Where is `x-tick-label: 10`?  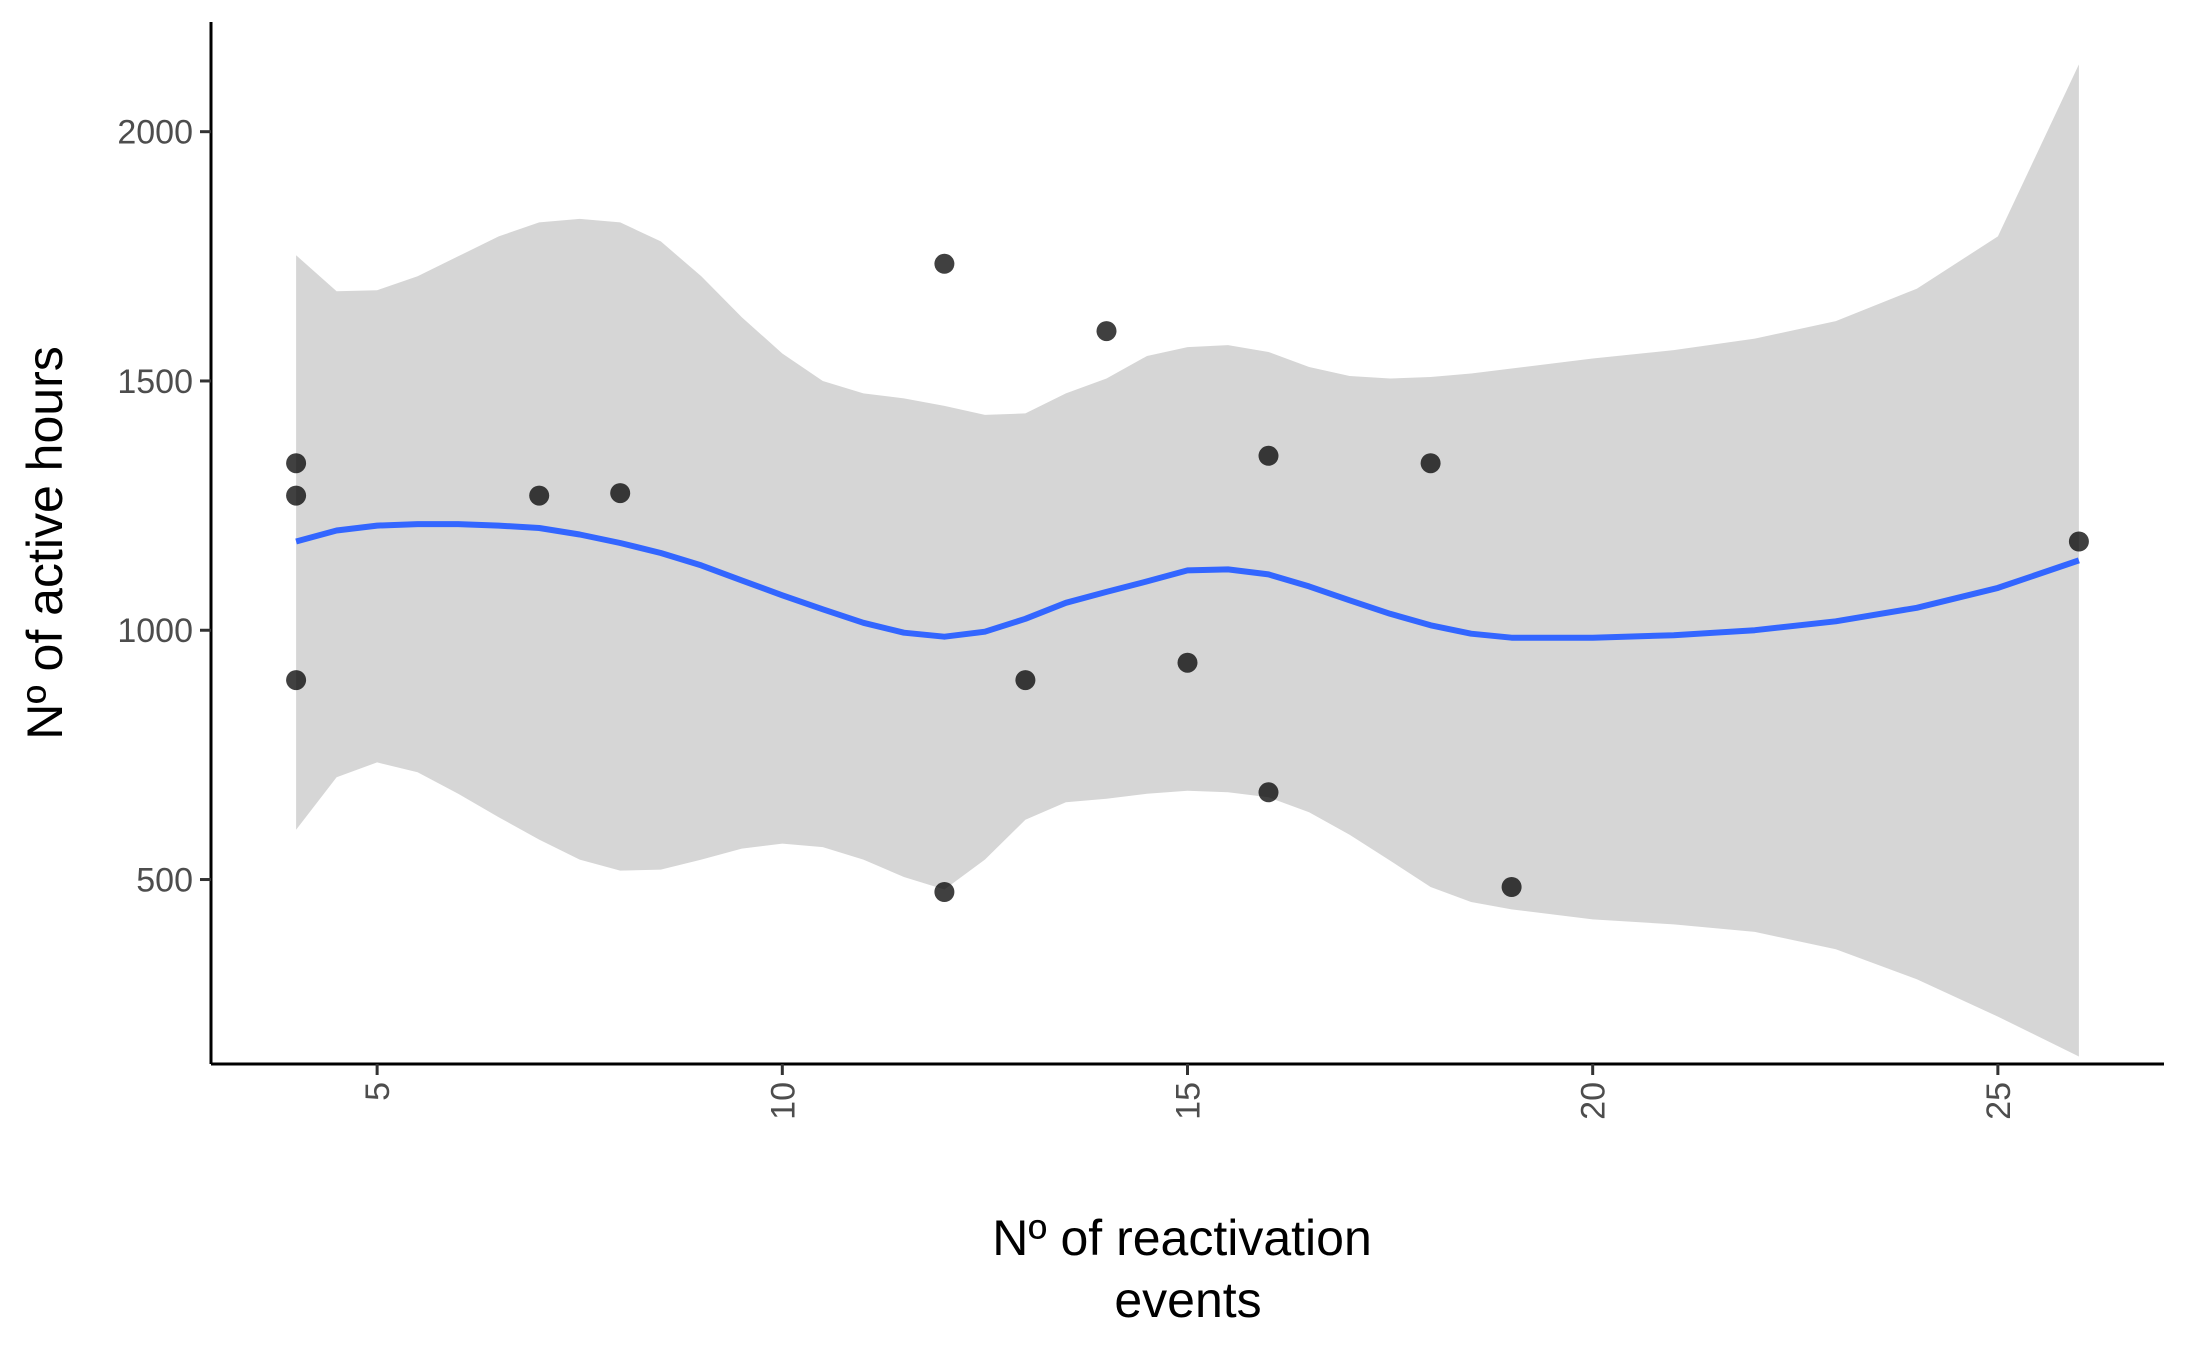
x-tick-label: 10 is located at coordinates (783, 1101).